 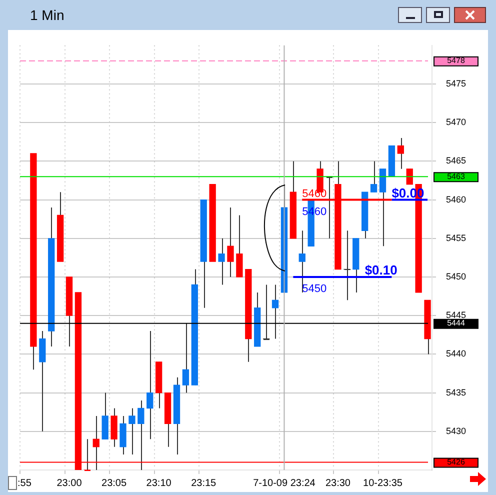 I want to click on ref-line-label: 5444, so click(x=456, y=323).